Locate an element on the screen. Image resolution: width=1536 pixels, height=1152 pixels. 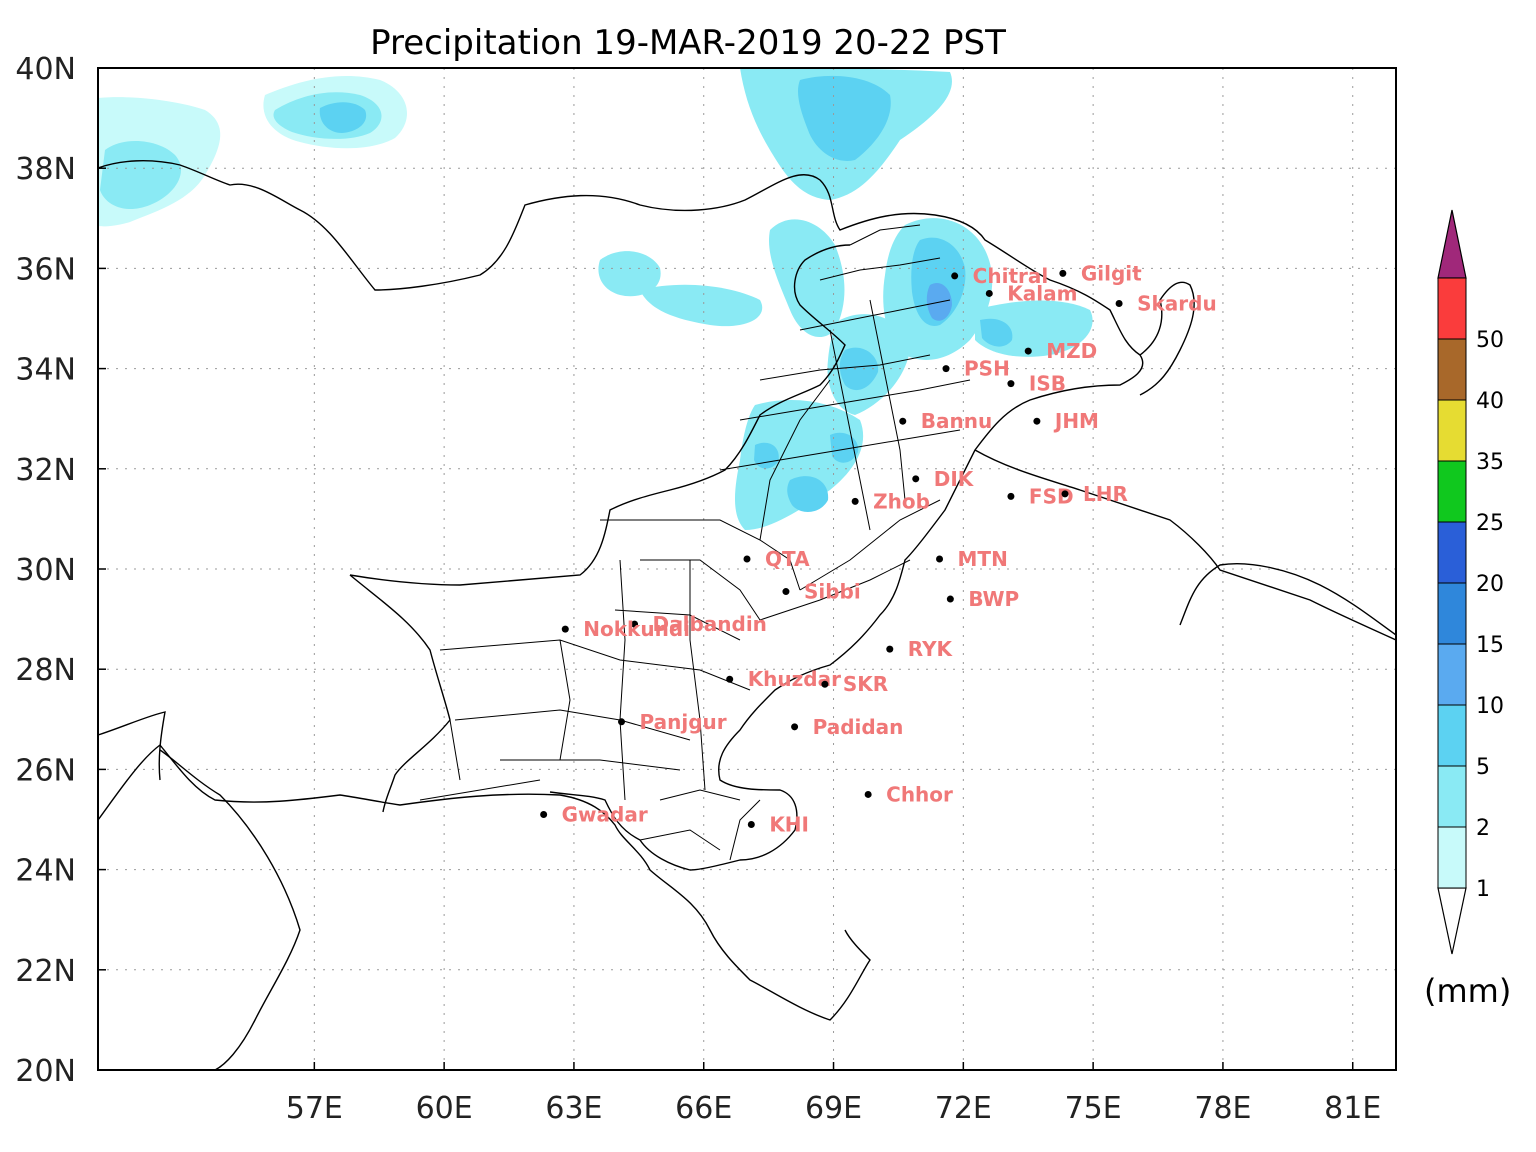
city-label: MTN is located at coordinates (983, 559).